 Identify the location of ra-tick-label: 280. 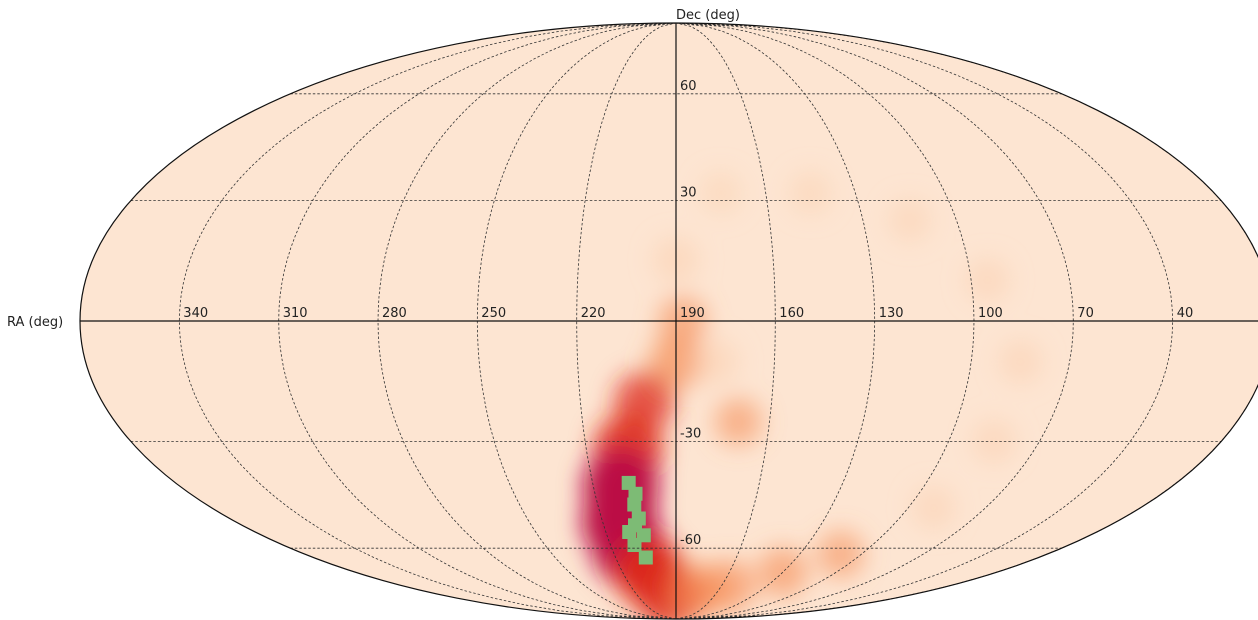
(394, 313).